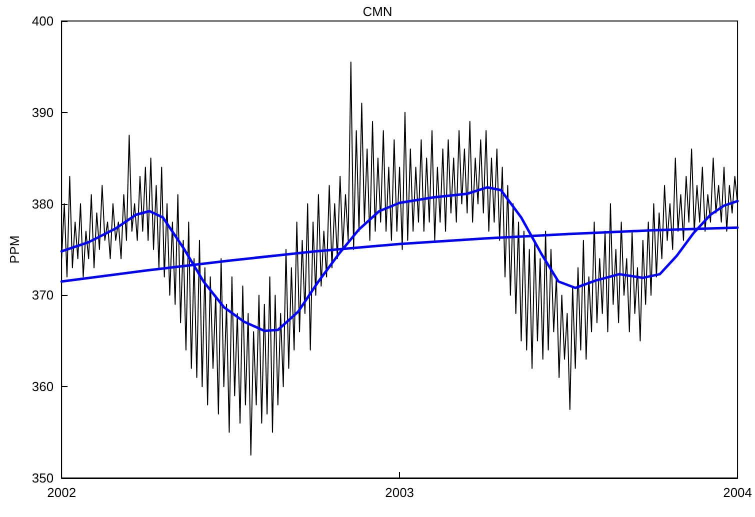 This screenshot has height=517, width=755. I want to click on y-axis-title: PPM, so click(14, 249).